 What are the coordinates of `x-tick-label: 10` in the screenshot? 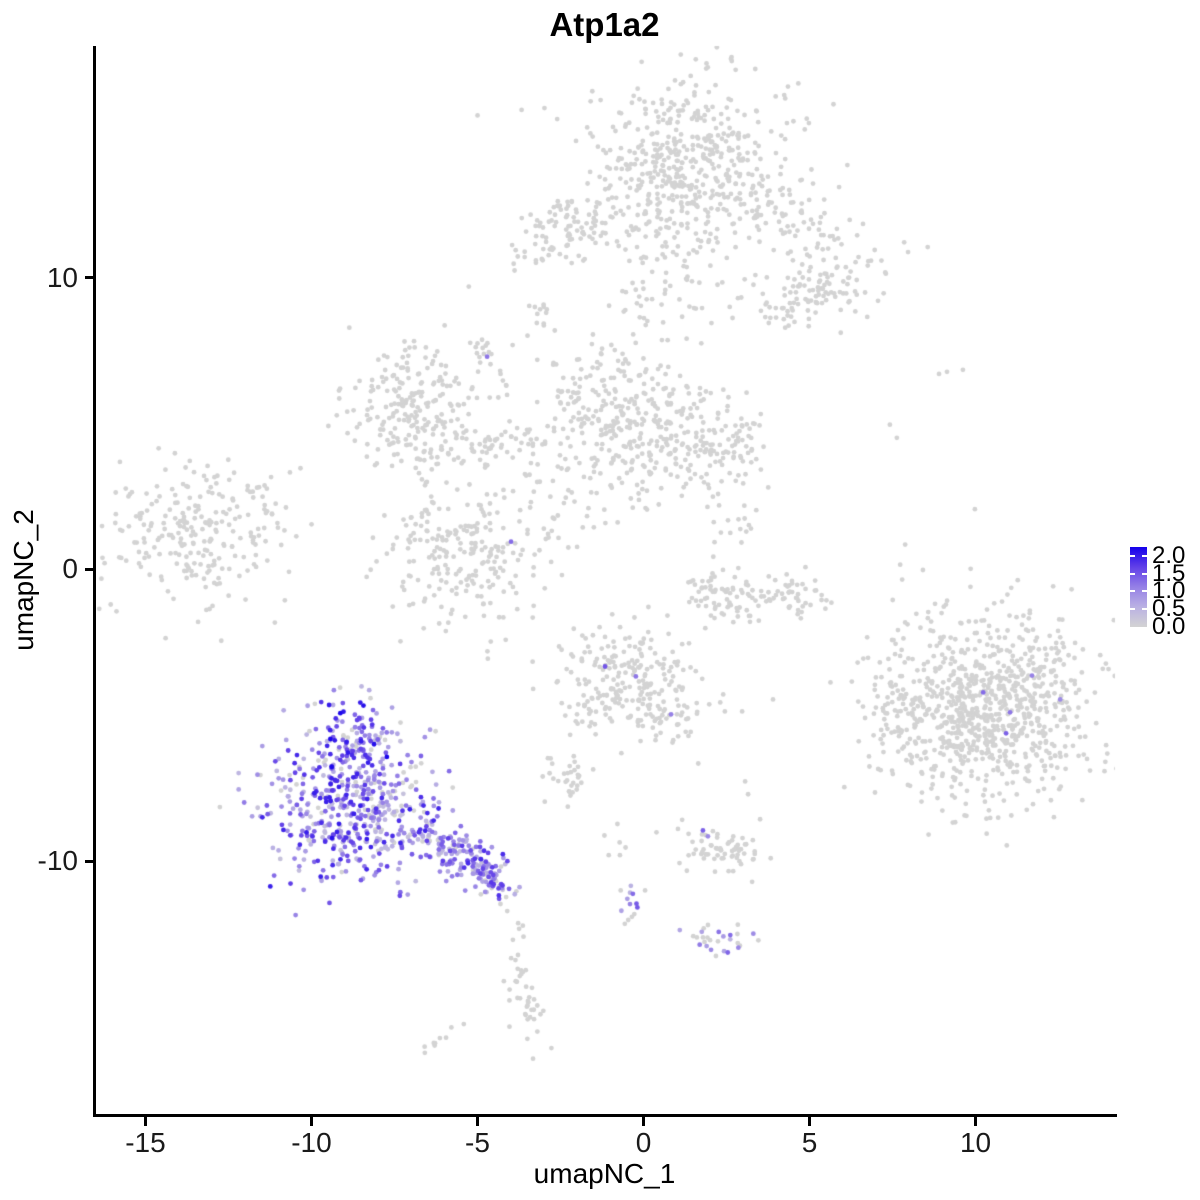 It's located at (975, 1142).